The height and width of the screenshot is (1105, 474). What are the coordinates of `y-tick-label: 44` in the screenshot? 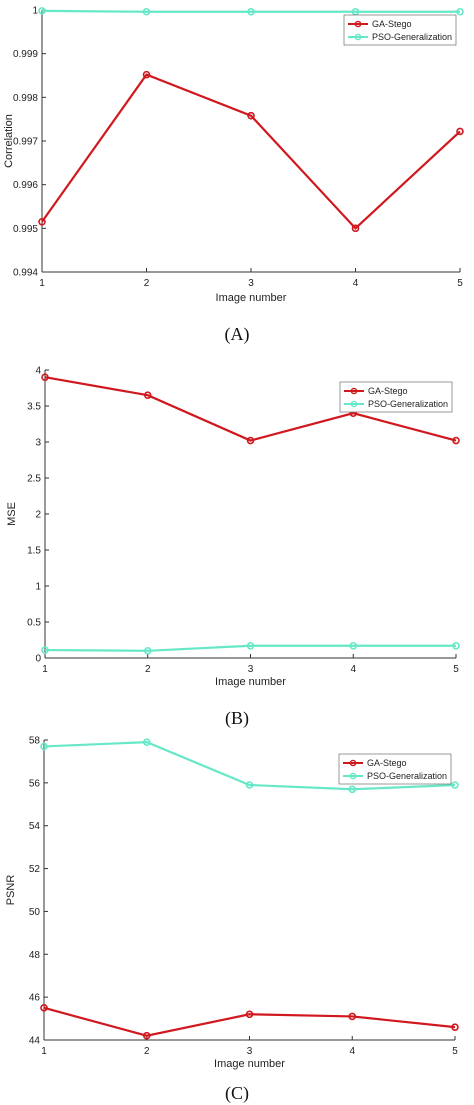 It's located at (35, 1041).